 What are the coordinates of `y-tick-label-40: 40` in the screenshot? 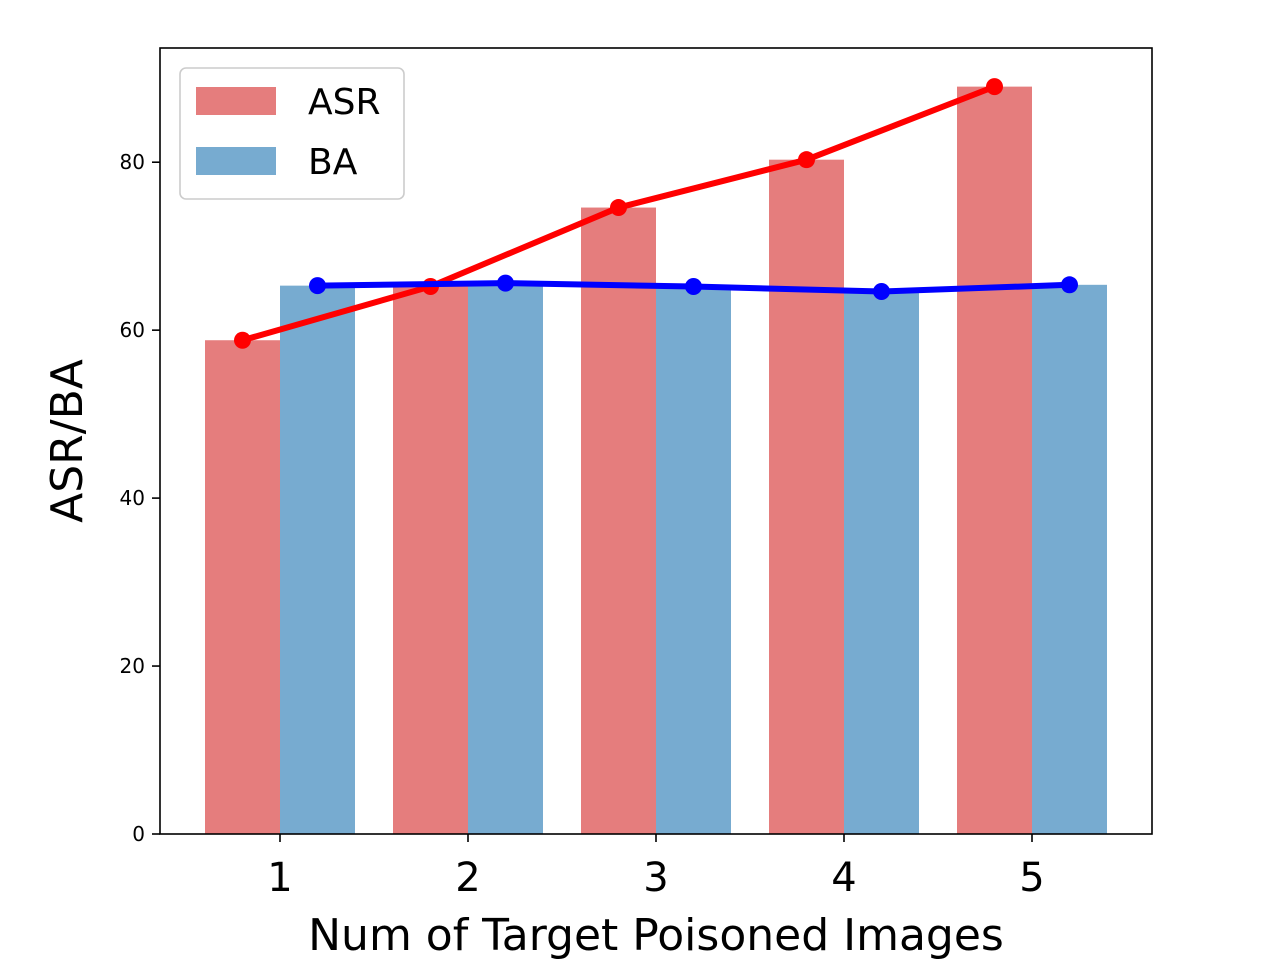 It's located at (132, 498).